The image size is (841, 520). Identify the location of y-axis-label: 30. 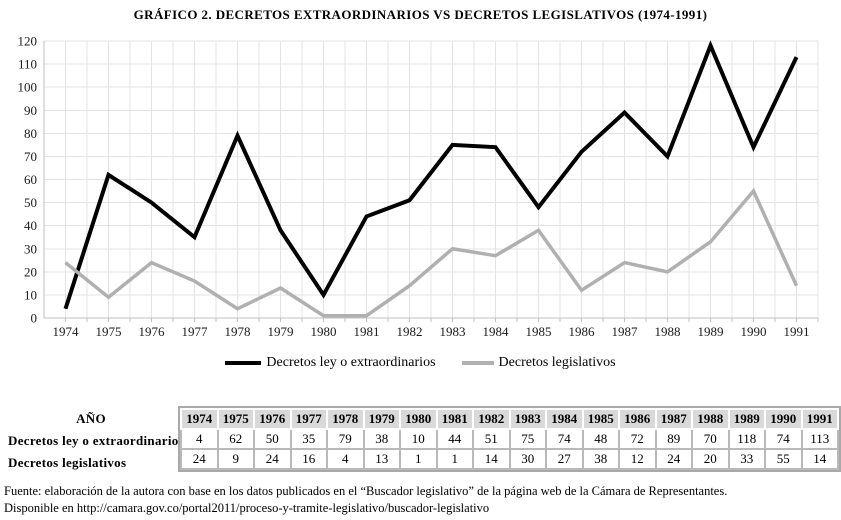
(30, 248).